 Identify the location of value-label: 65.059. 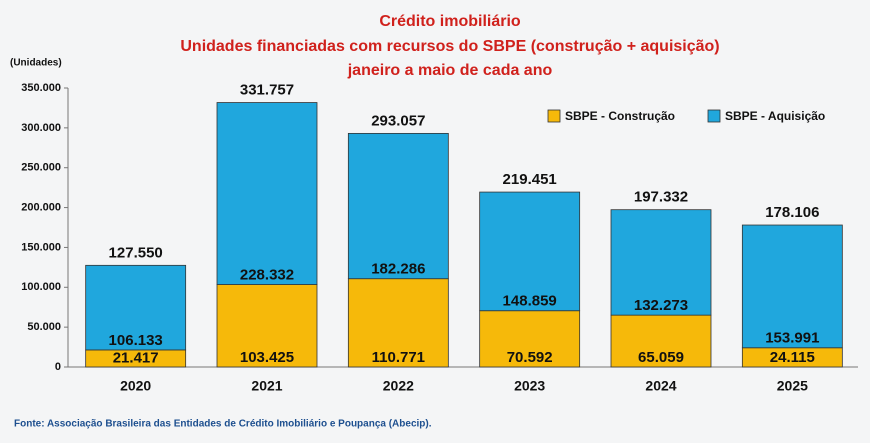
(661, 357).